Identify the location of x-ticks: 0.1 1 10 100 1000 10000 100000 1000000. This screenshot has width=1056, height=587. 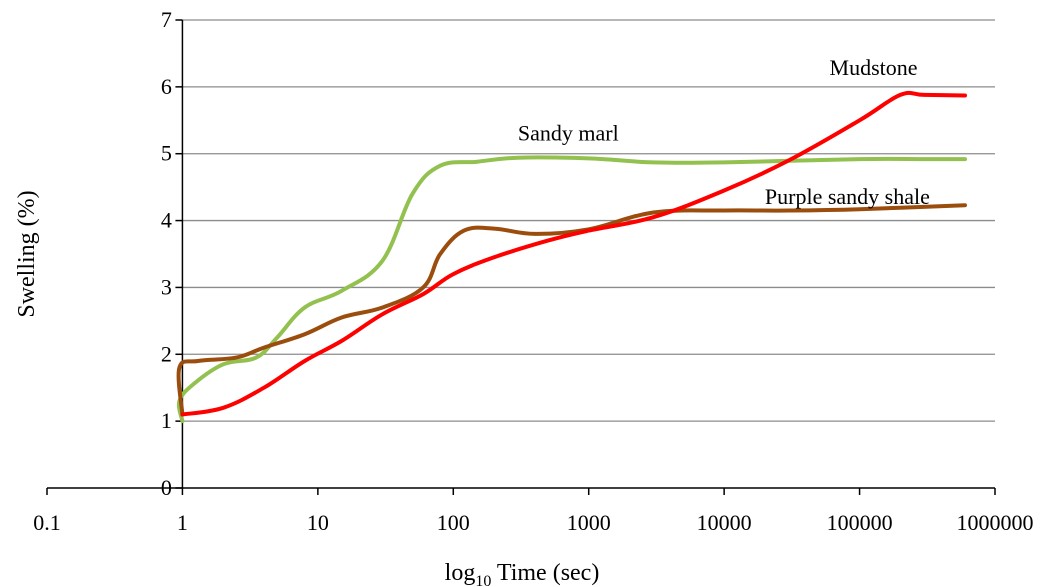
(533, 511).